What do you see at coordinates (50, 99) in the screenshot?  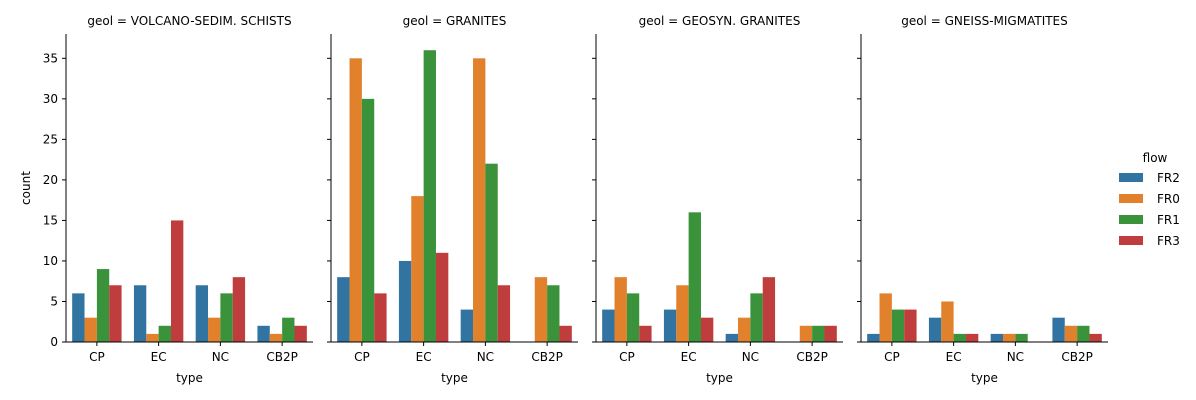 I see `y-tick-label: 30` at bounding box center [50, 99].